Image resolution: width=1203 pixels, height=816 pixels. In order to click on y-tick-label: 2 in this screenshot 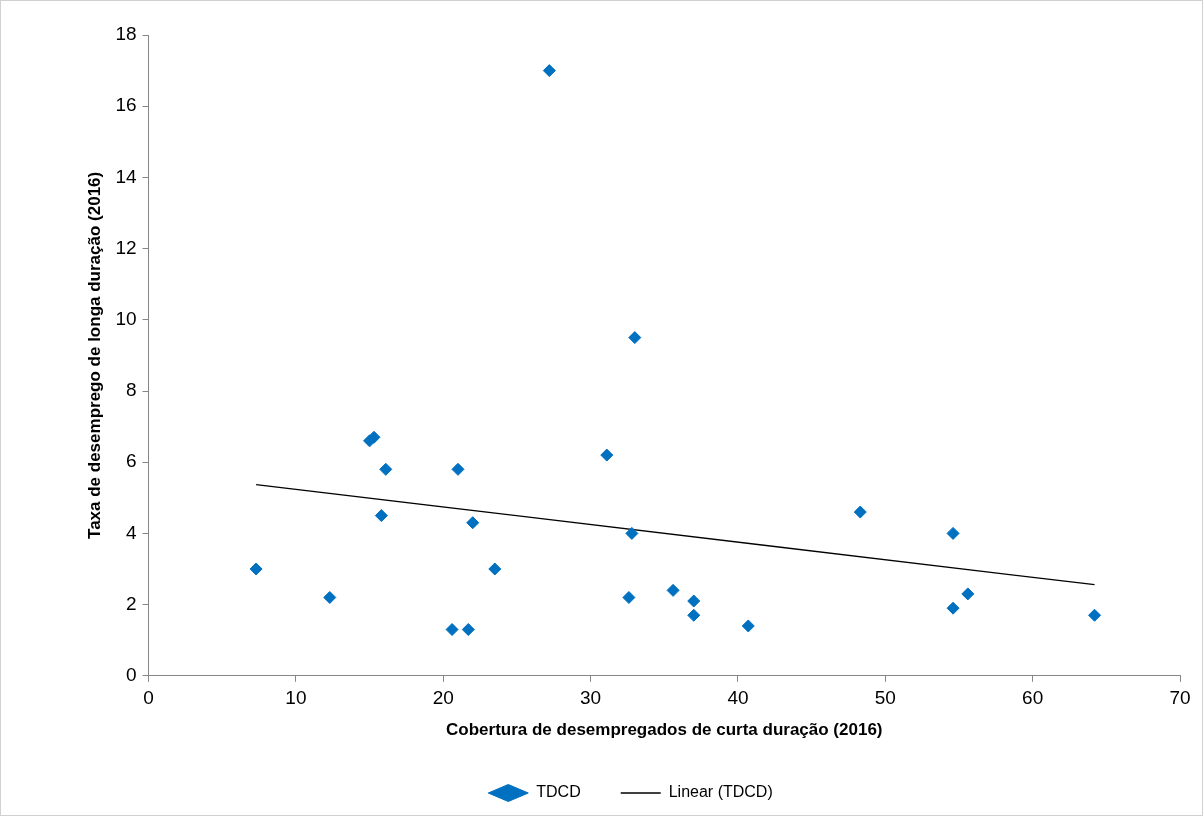, I will do `click(131, 603)`.